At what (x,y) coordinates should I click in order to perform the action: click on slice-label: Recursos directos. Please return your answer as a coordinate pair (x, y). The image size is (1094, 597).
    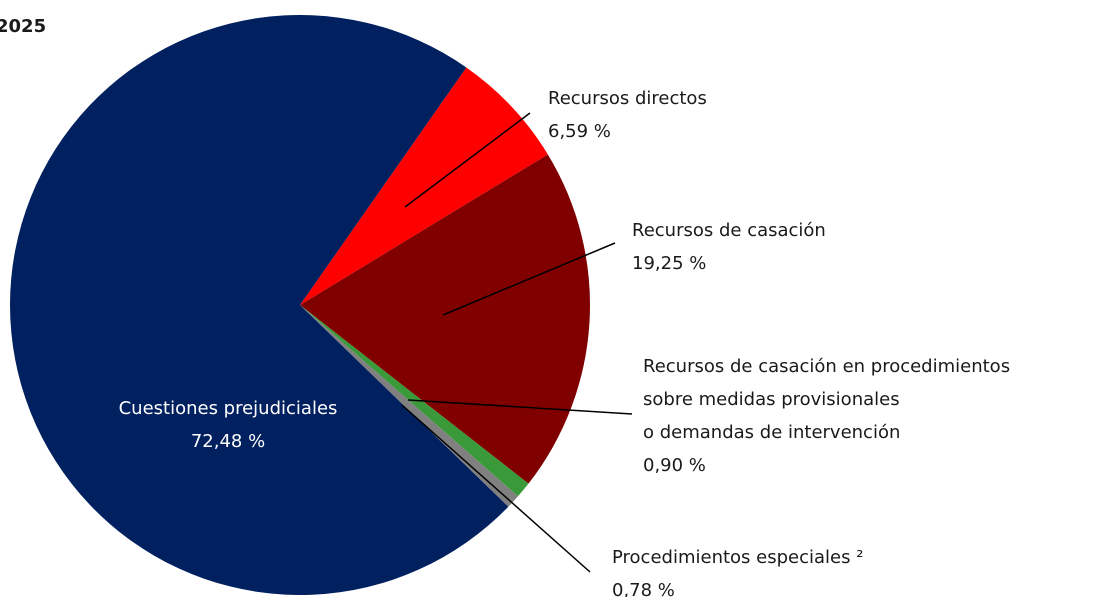
    Looking at the image, I should click on (627, 98).